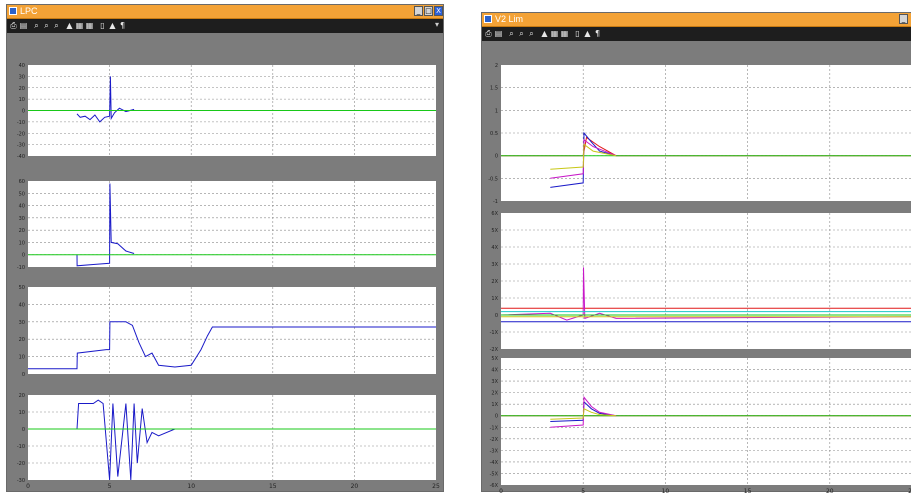 This screenshot has height=494, width=911. I want to click on axes-3: 50 40 30 20 10 0, so click(227, 331).